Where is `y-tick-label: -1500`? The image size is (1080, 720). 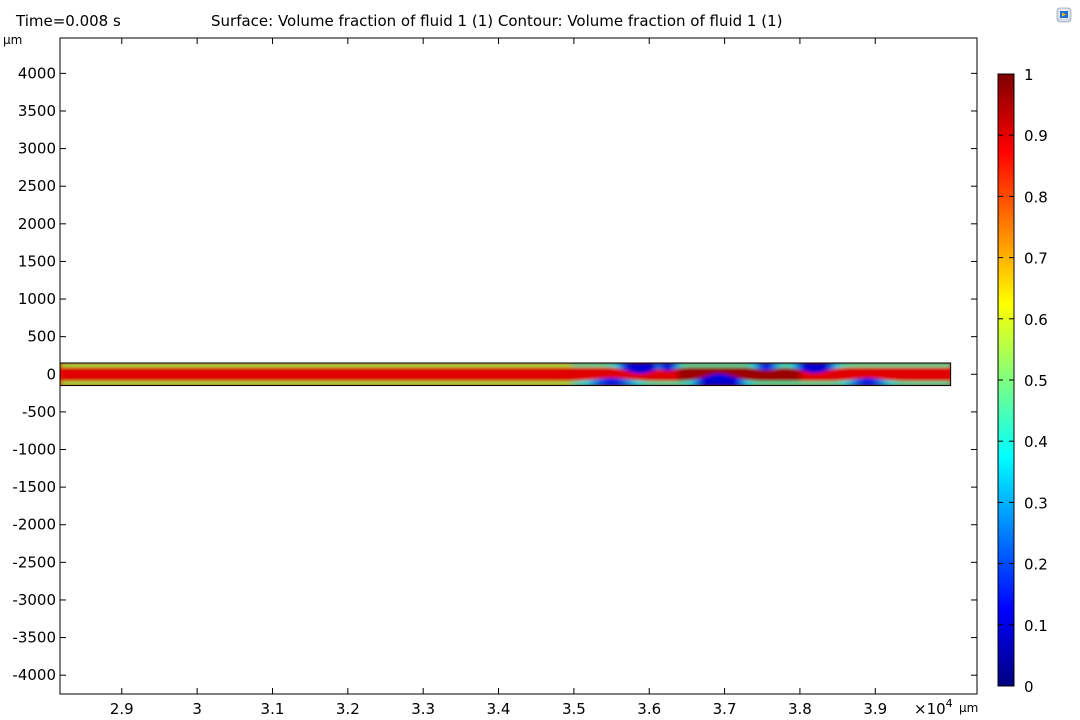 y-tick-label: -1500 is located at coordinates (34, 487).